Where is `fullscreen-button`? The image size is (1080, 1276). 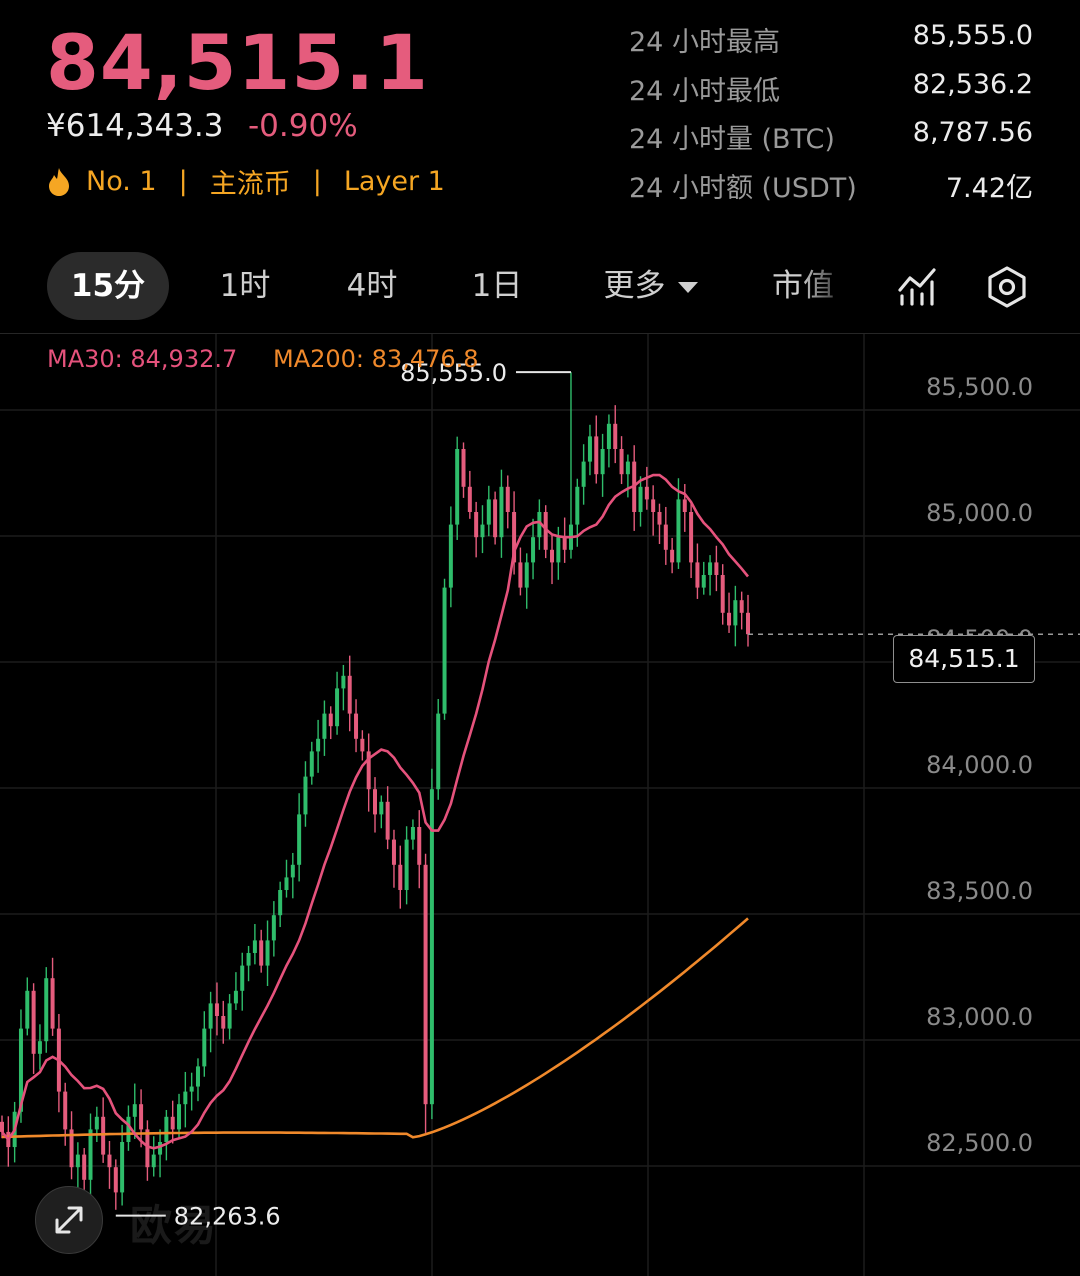 fullscreen-button is located at coordinates (69, 1220).